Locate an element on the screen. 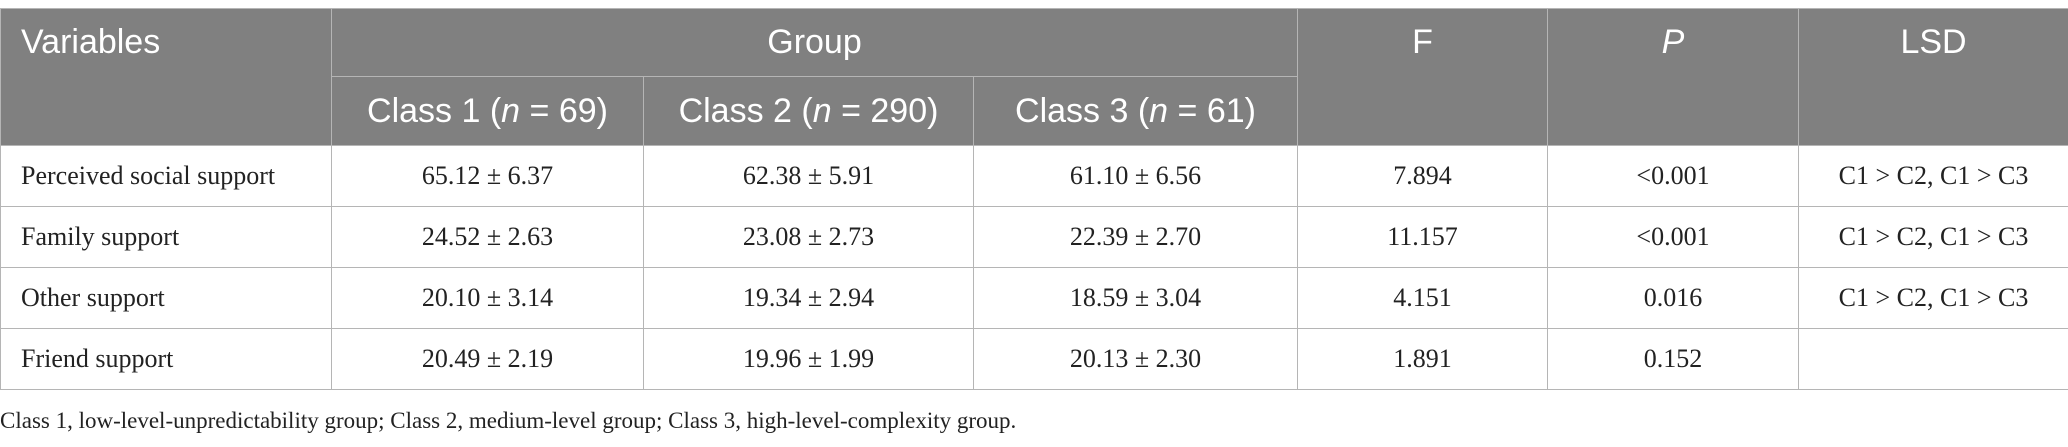 The height and width of the screenshot is (447, 2068). cell-class1: 24.52 ± 2.63 is located at coordinates (487, 237).